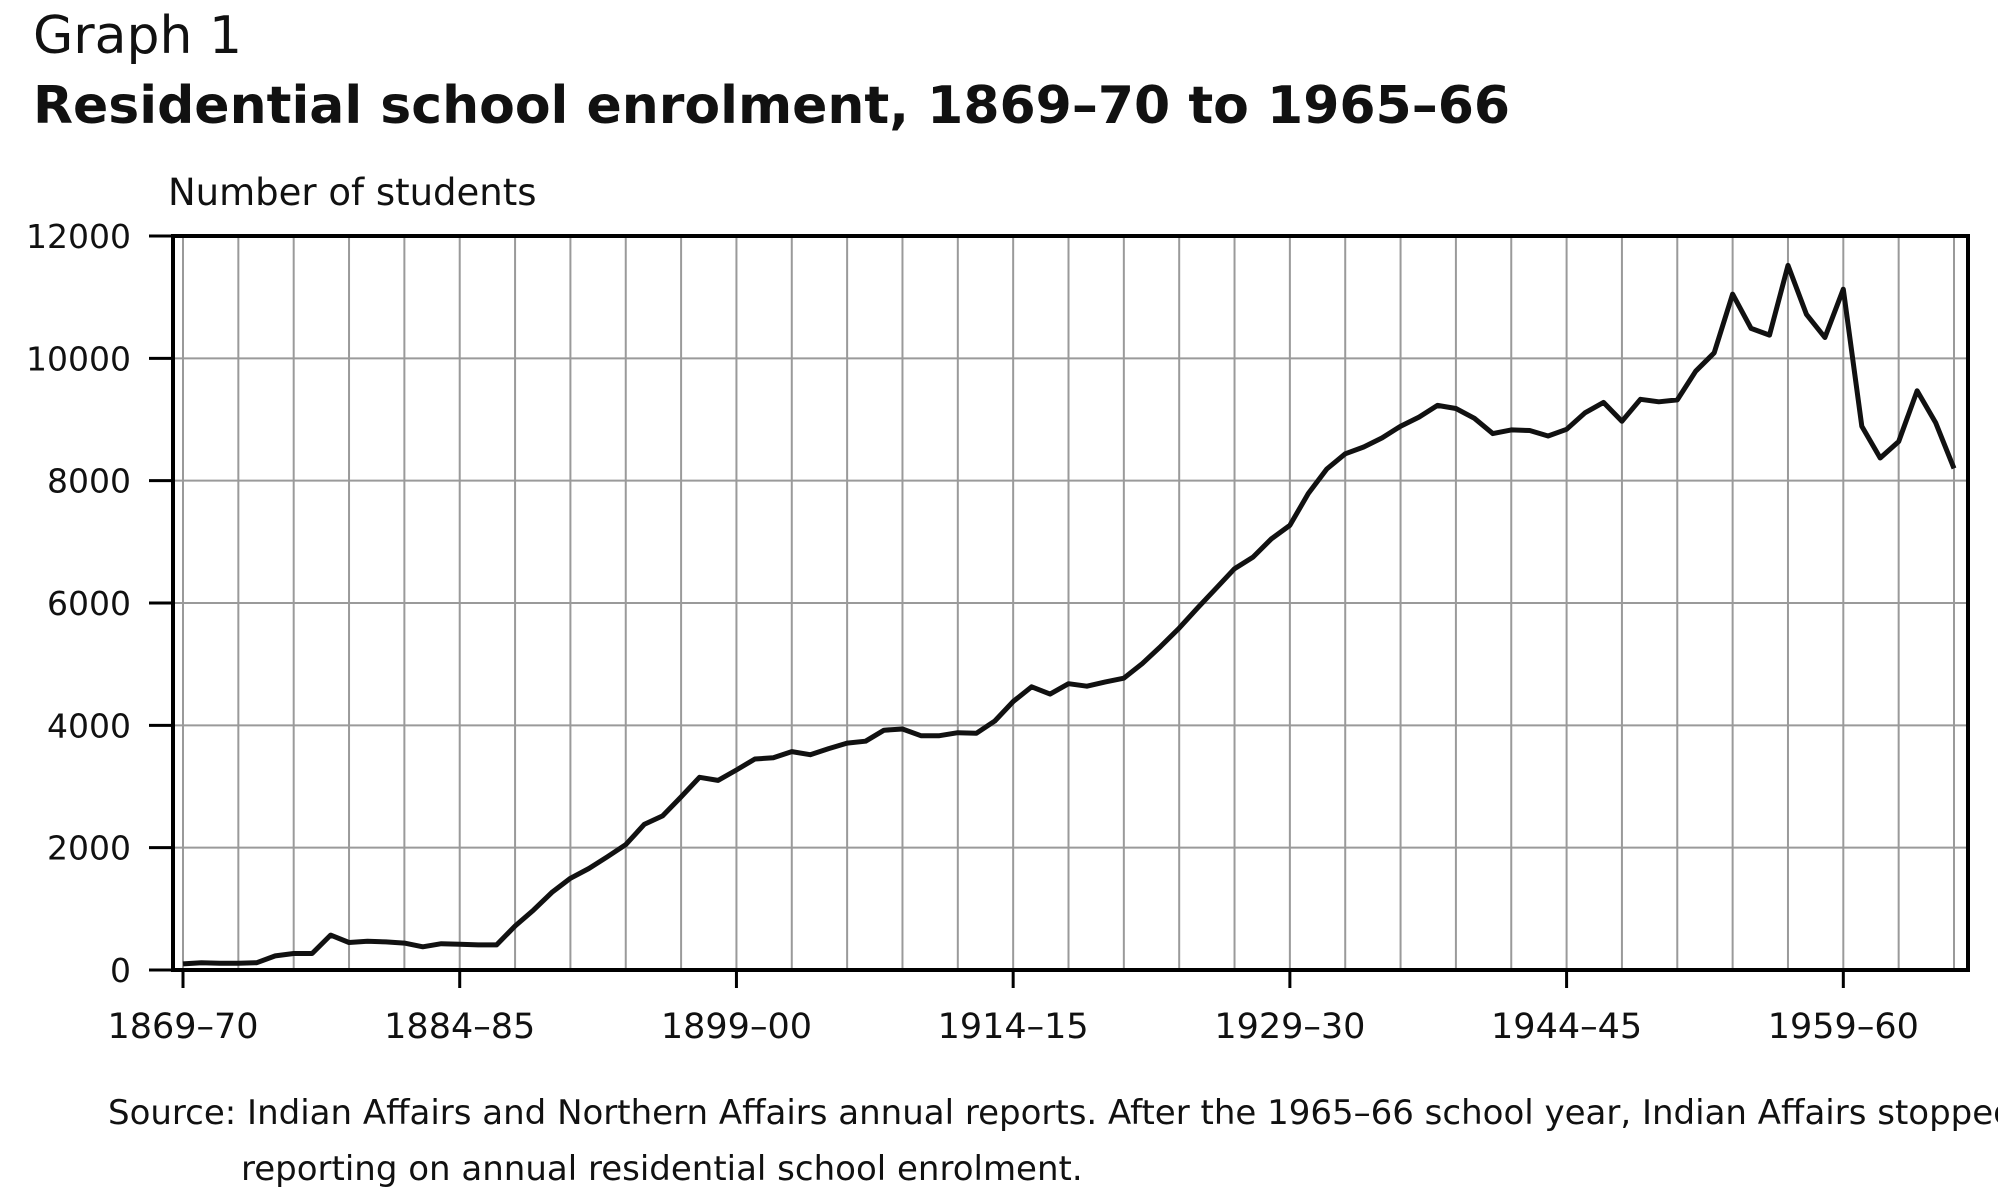 The width and height of the screenshot is (1998, 1200). I want to click on y-axis-label: Number of students, so click(352, 192).